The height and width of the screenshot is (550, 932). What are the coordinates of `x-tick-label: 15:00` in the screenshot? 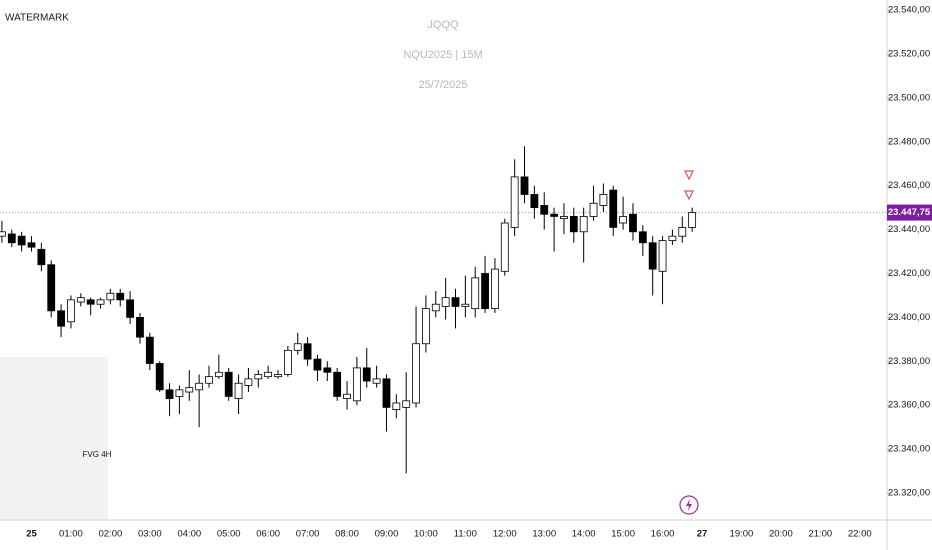 It's located at (623, 534).